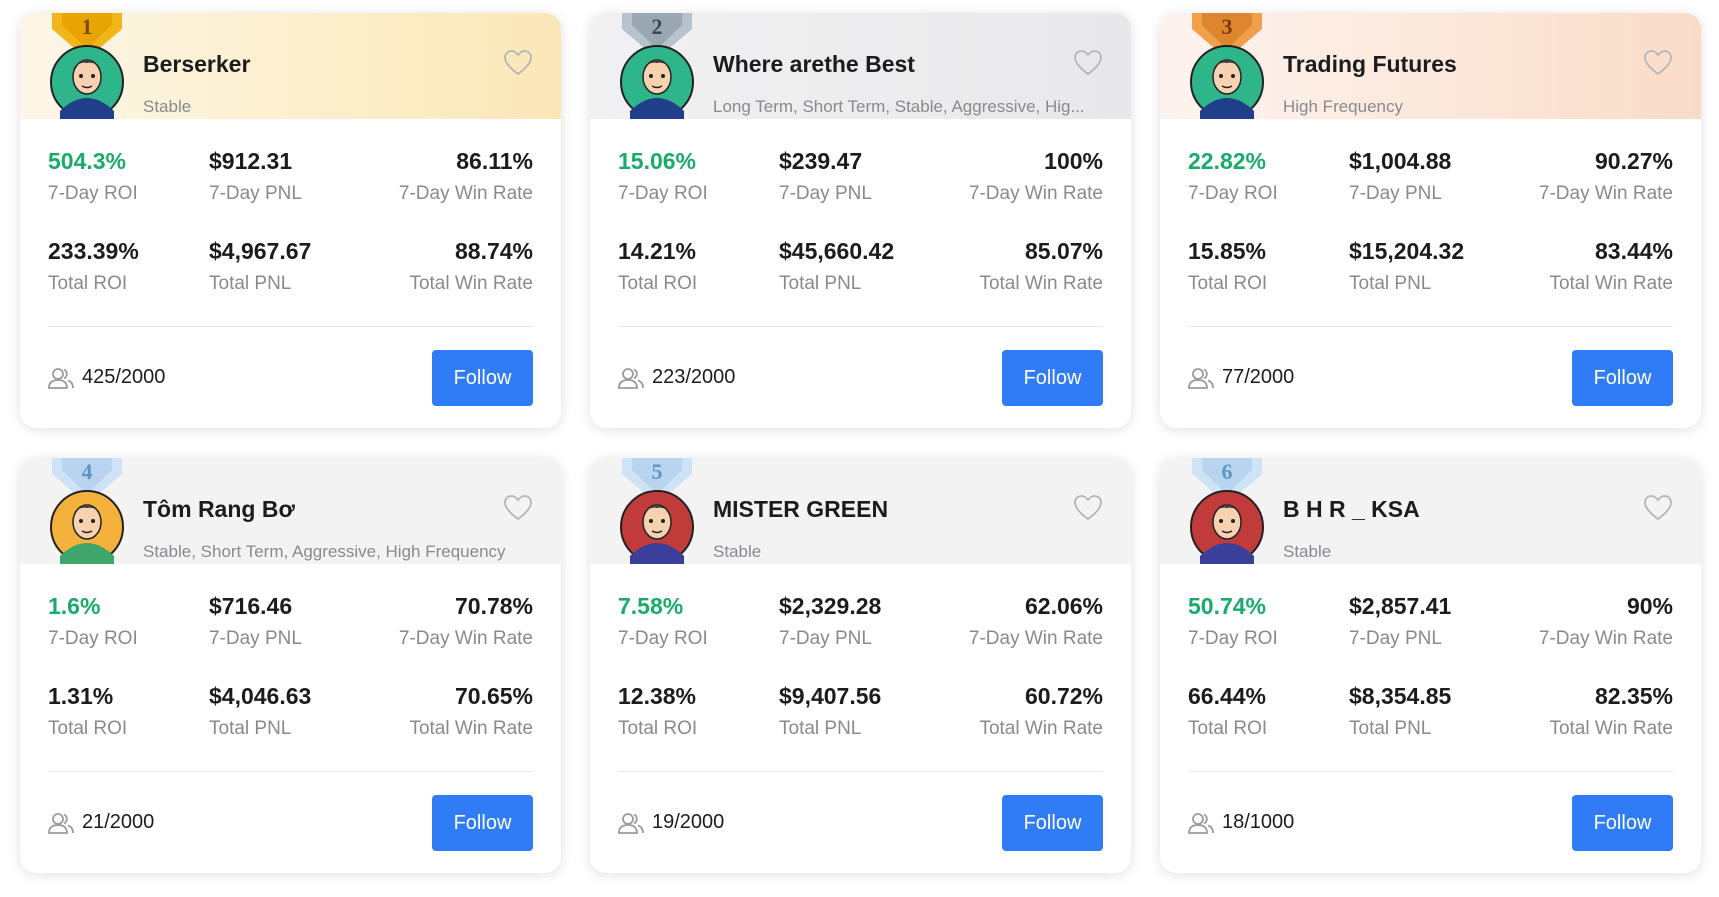 The height and width of the screenshot is (897, 1719). What do you see at coordinates (1633, 251) in the screenshot?
I see `stat-value: 83.44%` at bounding box center [1633, 251].